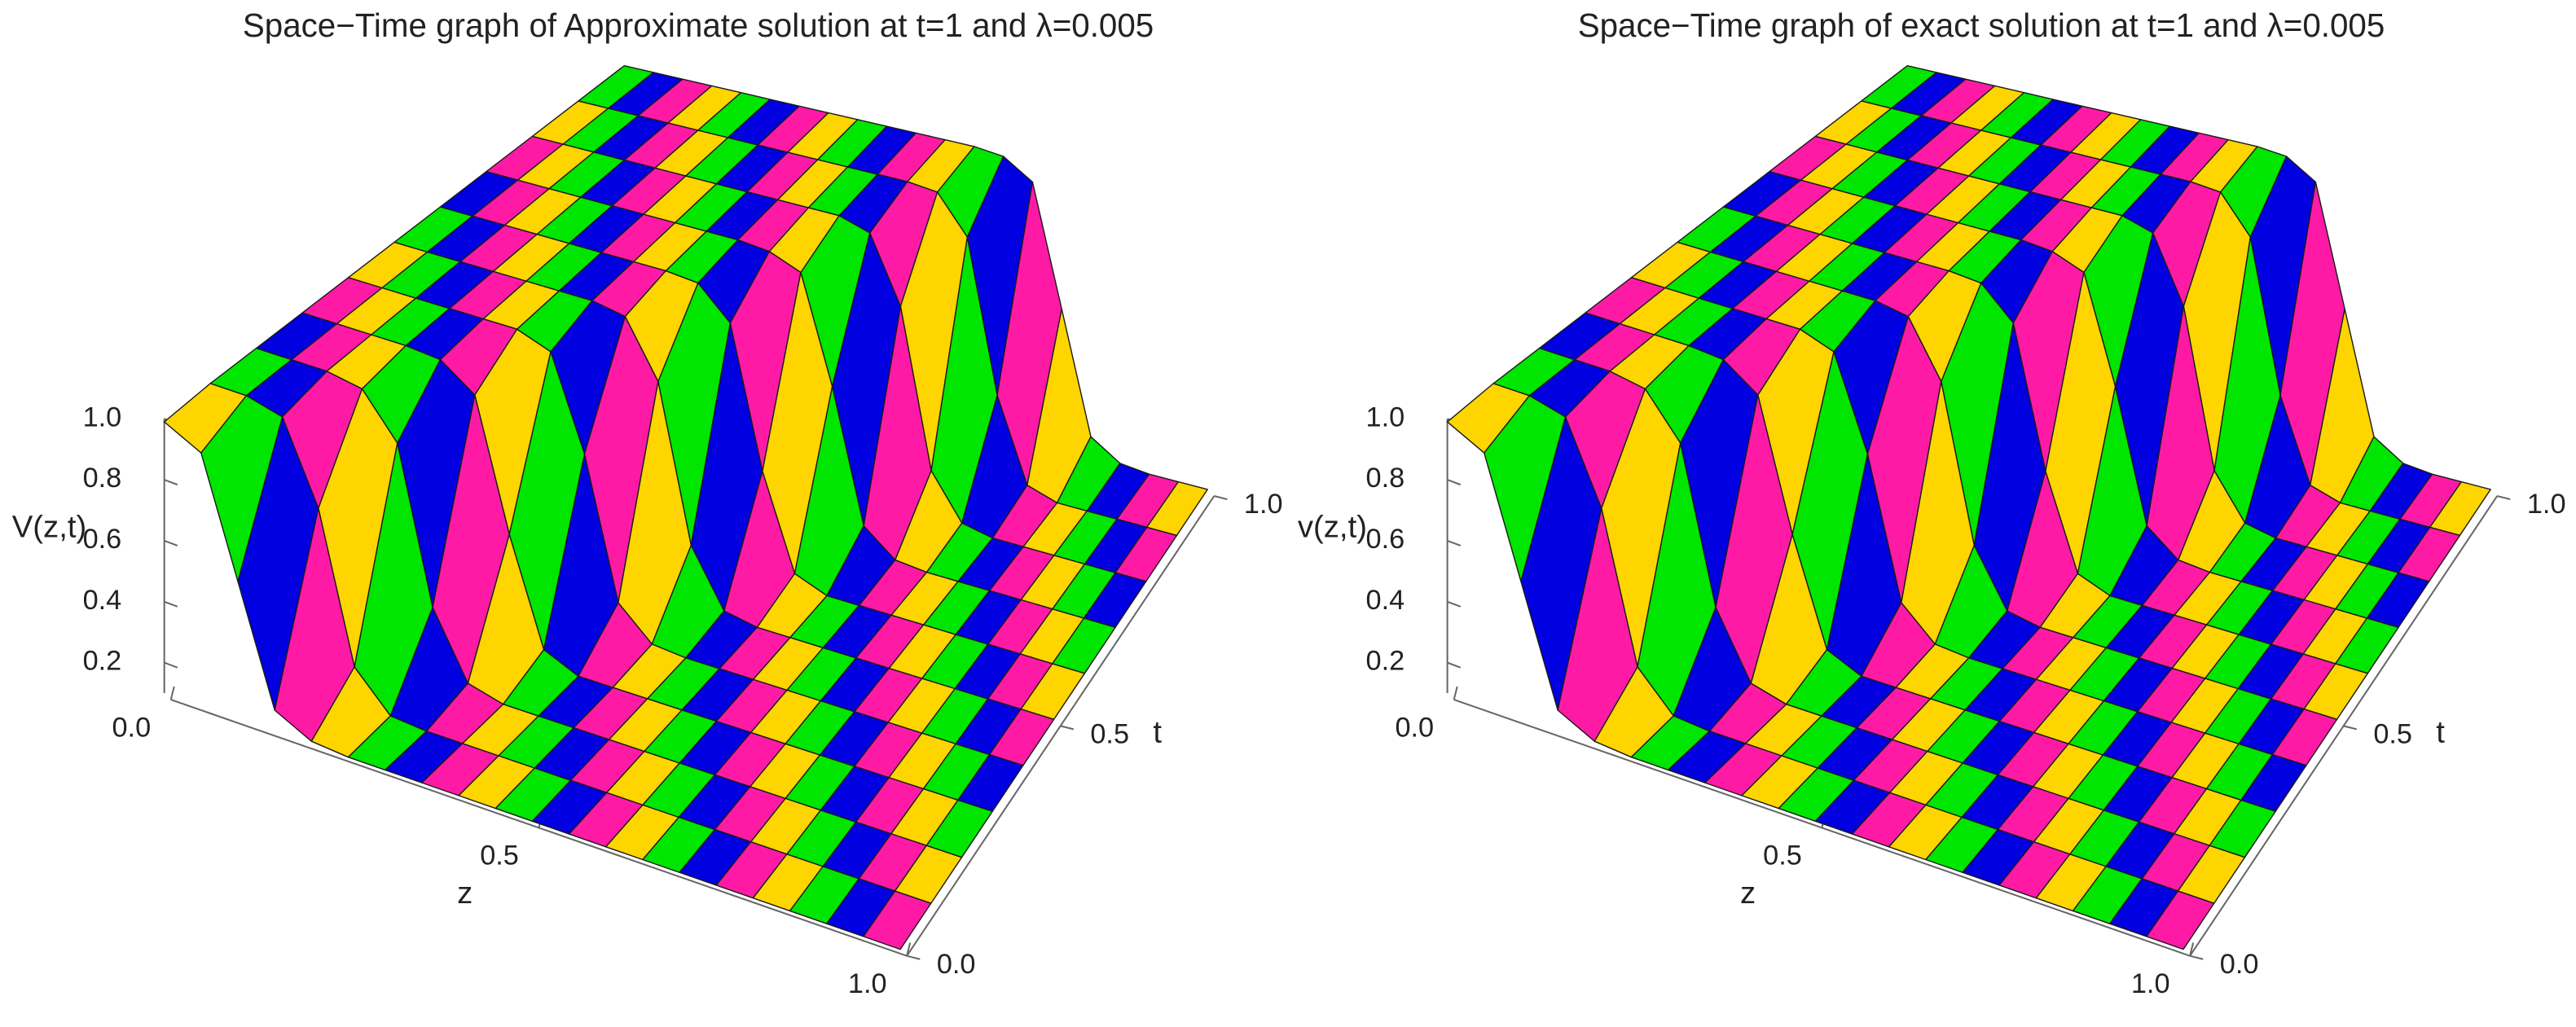 The height and width of the screenshot is (1027, 2576). Describe the element at coordinates (1332, 526) in the screenshot. I see `v-axis-label: v(z,t)` at that location.